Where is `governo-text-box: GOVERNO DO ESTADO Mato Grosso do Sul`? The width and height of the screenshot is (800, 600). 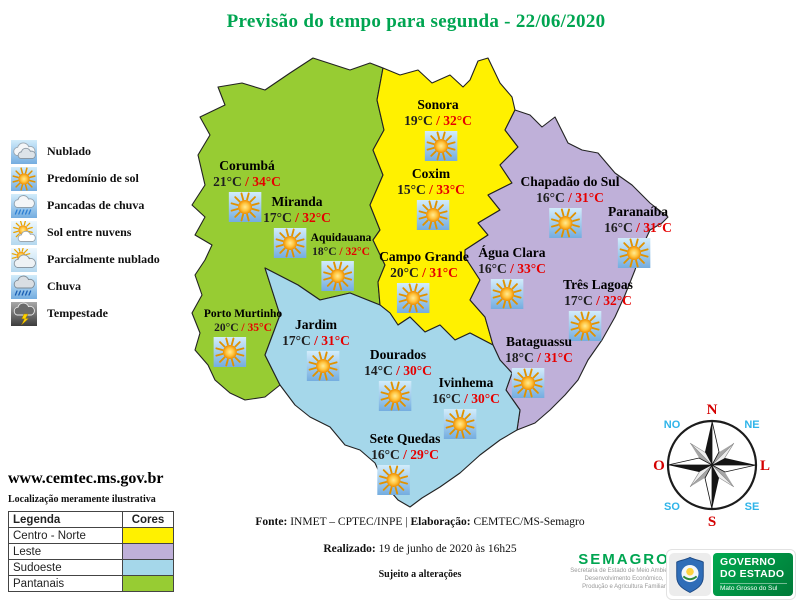
governo-text-box: GOVERNO DO ESTADO Mato Grosso do Sul is located at coordinates (753, 574).